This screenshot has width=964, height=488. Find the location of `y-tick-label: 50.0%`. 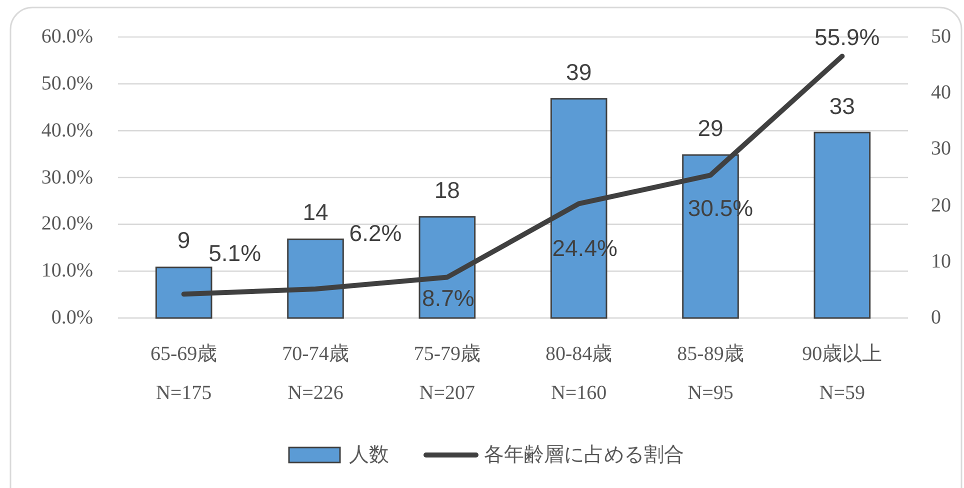

y-tick-label: 50.0% is located at coordinates (67, 84).